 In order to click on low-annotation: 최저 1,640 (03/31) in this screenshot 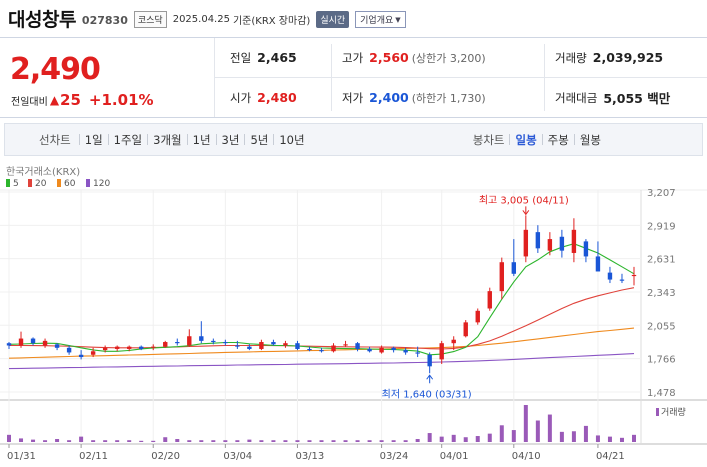, I will do `click(427, 394)`.